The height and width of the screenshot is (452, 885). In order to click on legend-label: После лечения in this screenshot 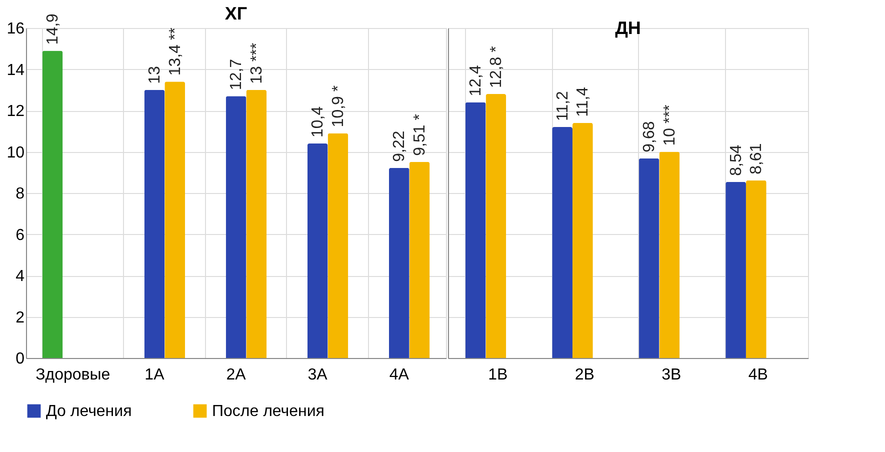, I will do `click(268, 411)`.